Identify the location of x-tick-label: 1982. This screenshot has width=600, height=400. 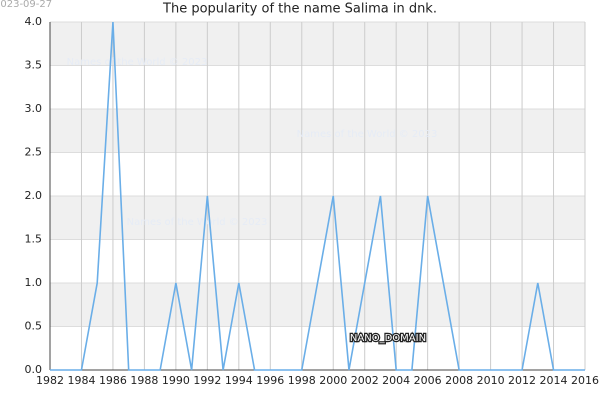
(50, 380).